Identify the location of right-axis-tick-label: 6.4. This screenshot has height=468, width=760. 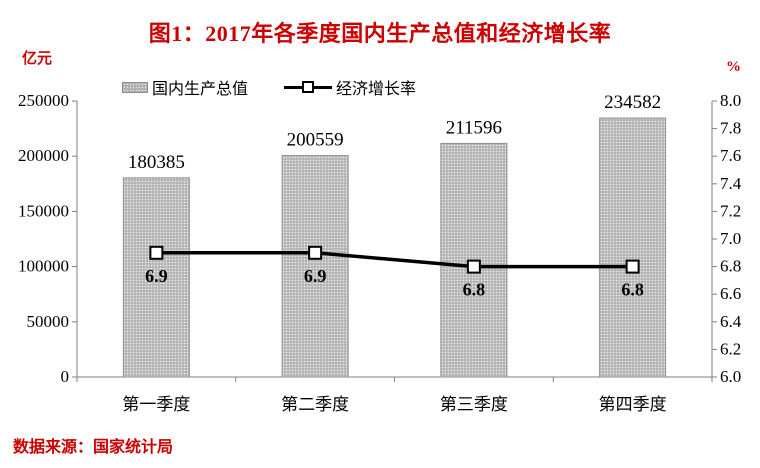
(731, 321).